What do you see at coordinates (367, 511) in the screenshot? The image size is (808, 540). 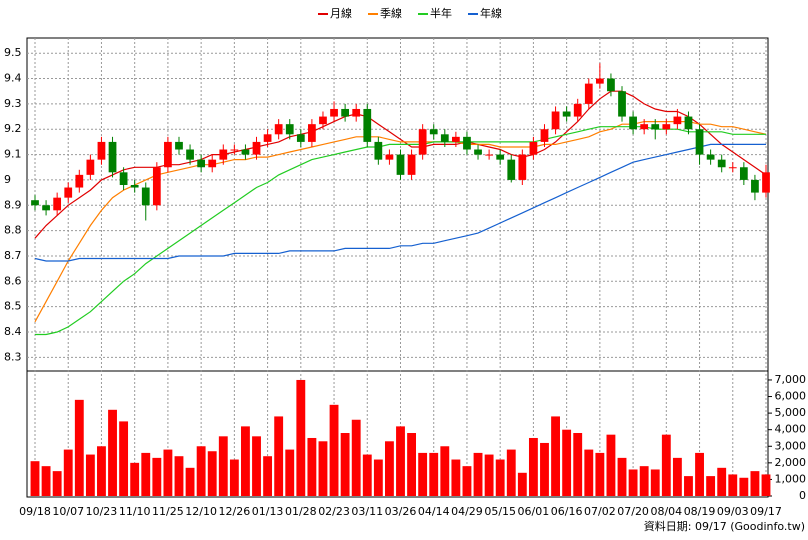 I see `x-tick-label: 03/11` at bounding box center [367, 511].